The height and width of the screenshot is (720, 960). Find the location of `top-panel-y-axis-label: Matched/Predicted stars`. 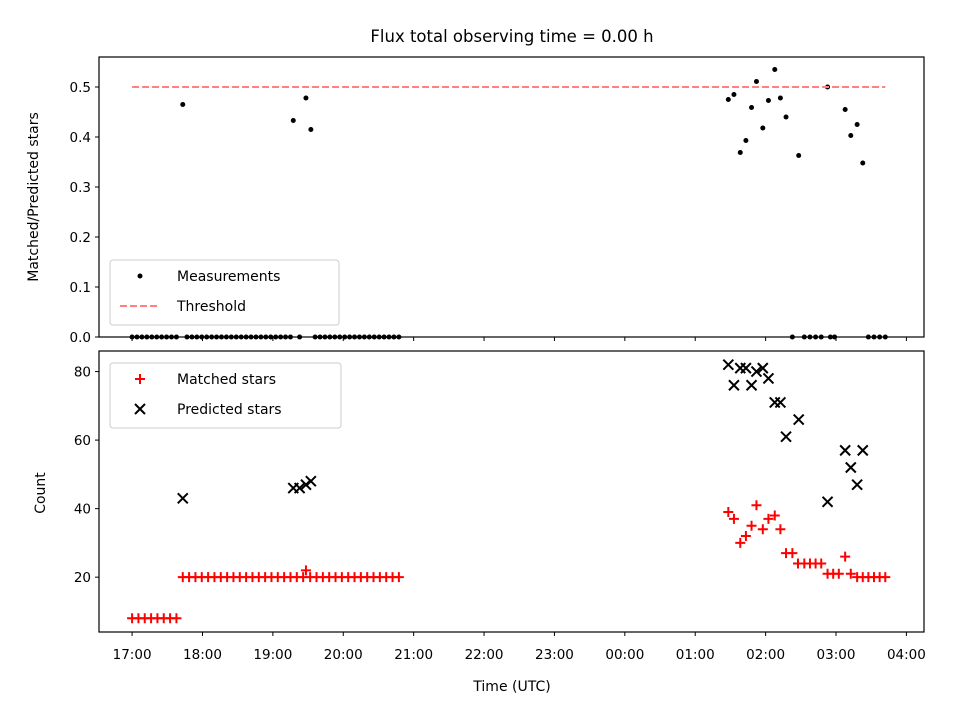

top-panel-y-axis-label: Matched/Predicted stars is located at coordinates (34, 197).